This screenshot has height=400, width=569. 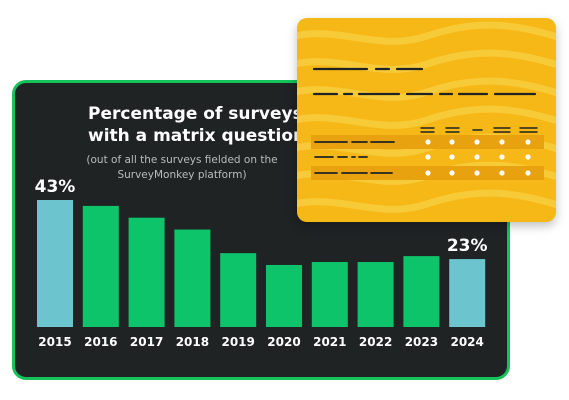 I want to click on bar-2022, so click(x=375, y=294).